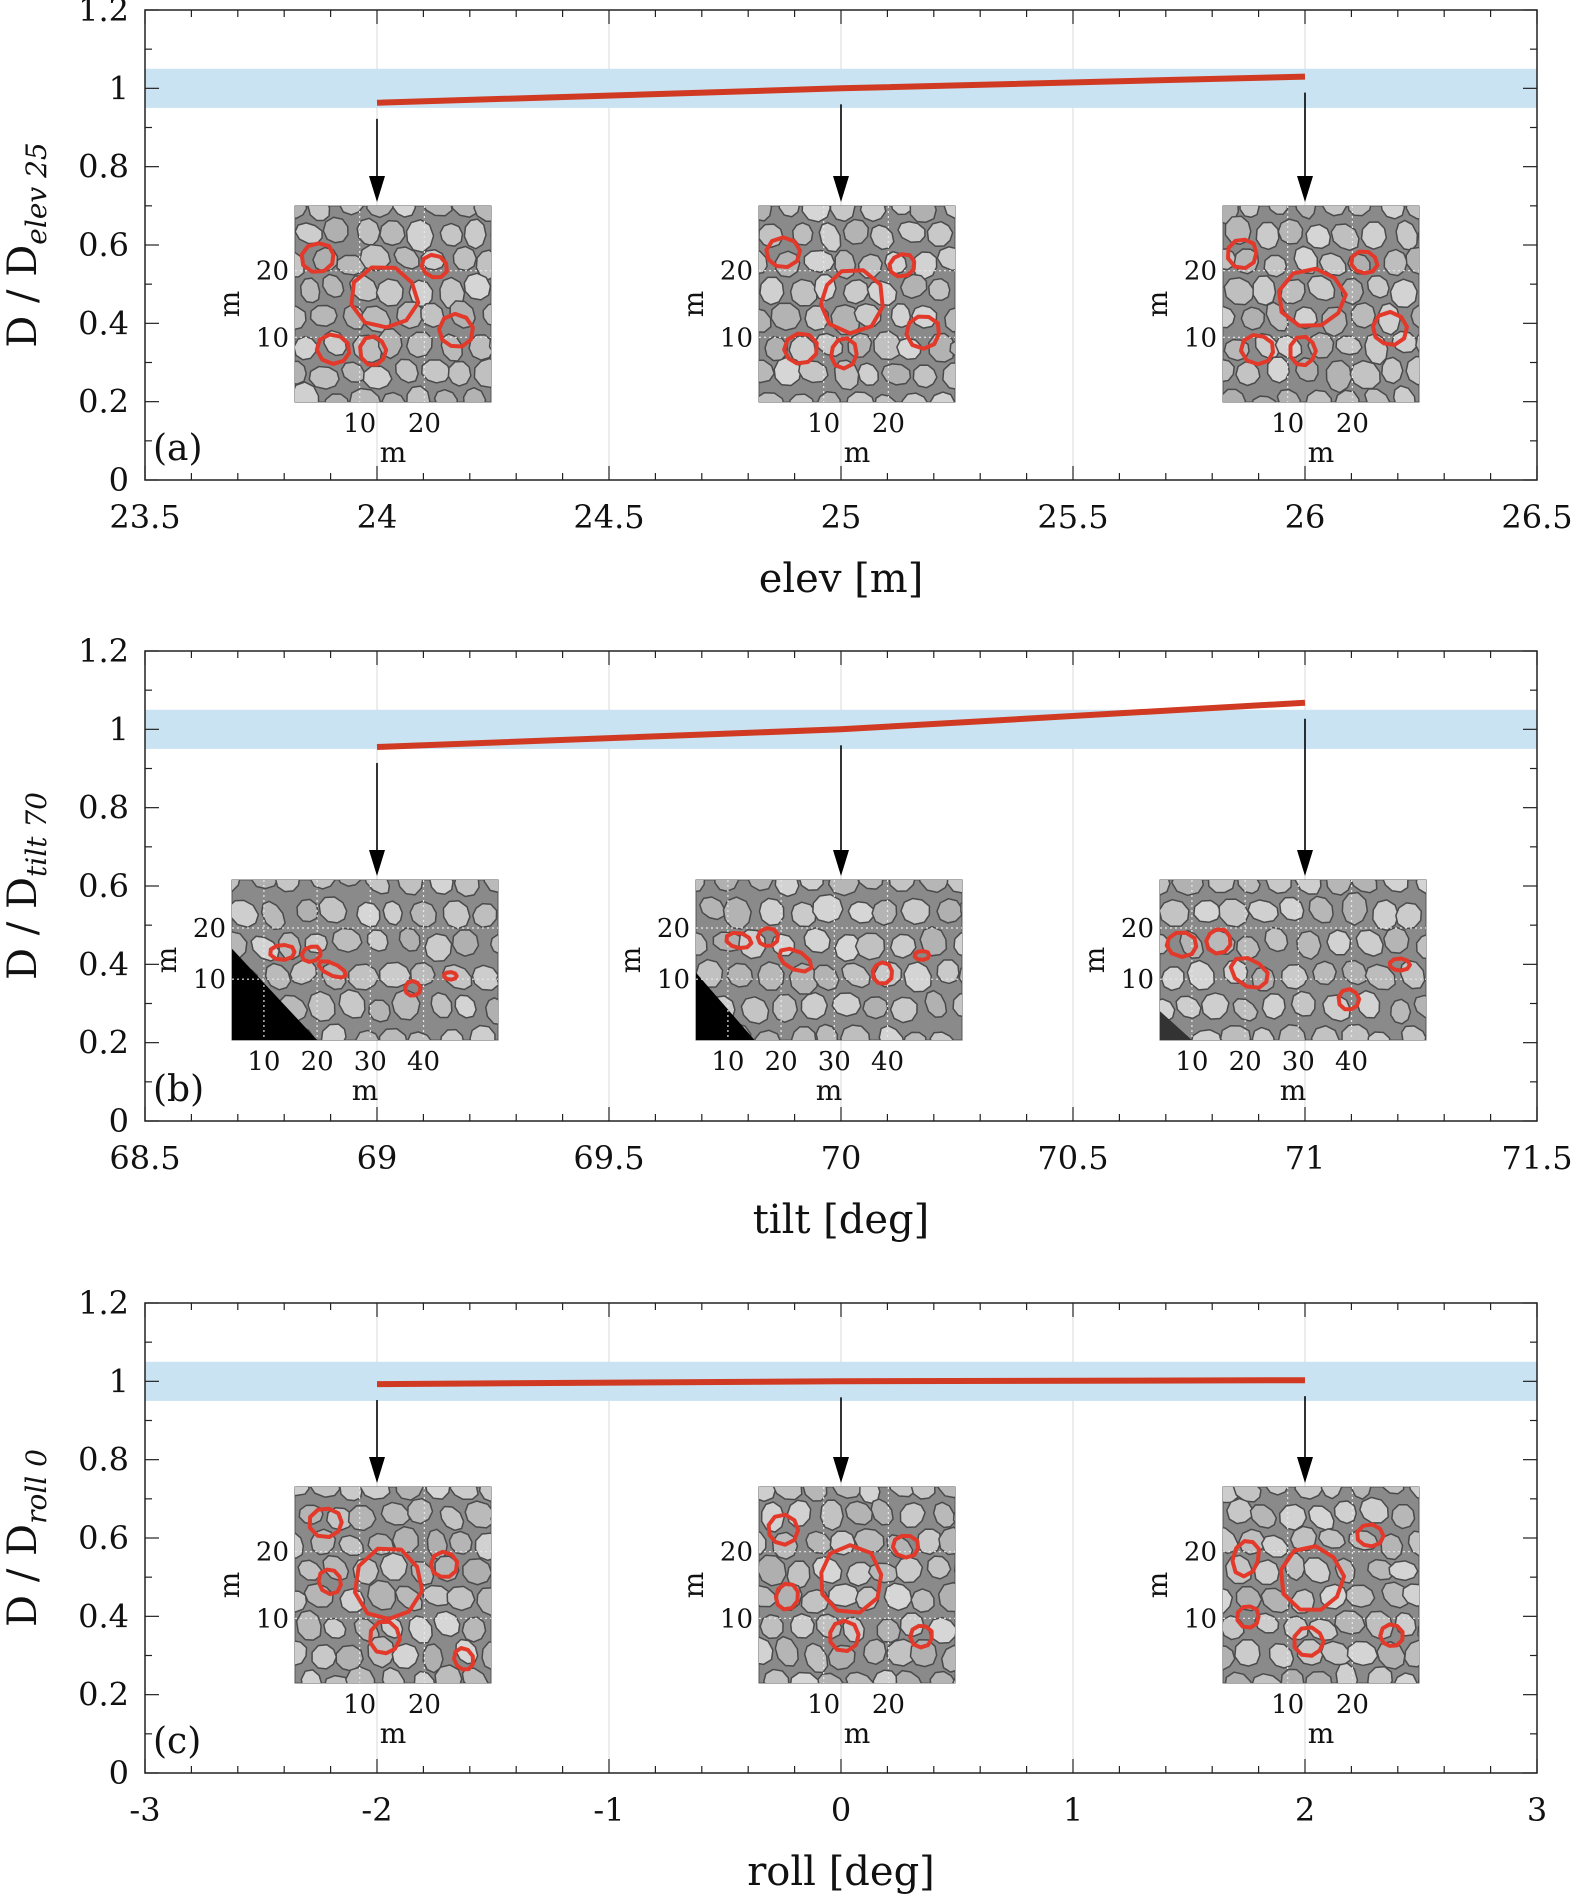 The height and width of the screenshot is (1900, 1578). What do you see at coordinates (144, 1158) in the screenshot?
I see `x-tick-label: 68.5` at bounding box center [144, 1158].